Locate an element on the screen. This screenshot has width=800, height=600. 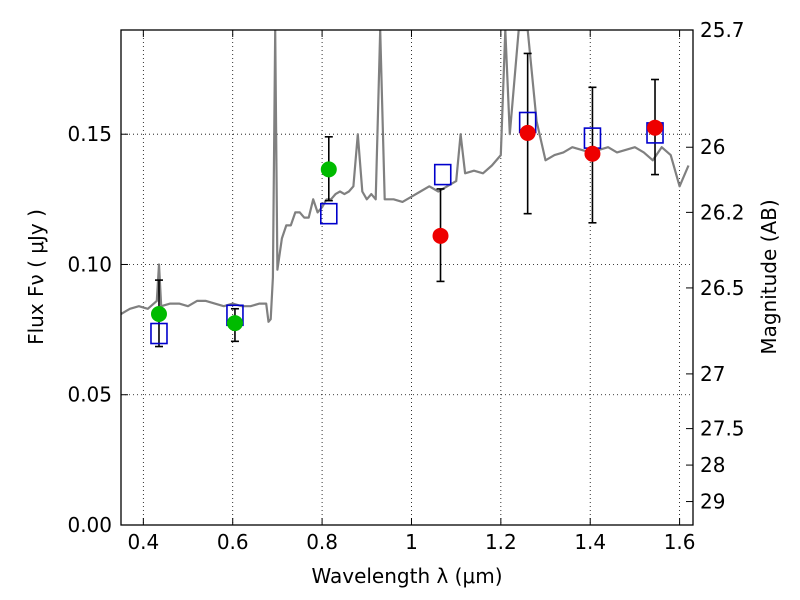
y-tick-label: 0.00 is located at coordinates (89, 525).